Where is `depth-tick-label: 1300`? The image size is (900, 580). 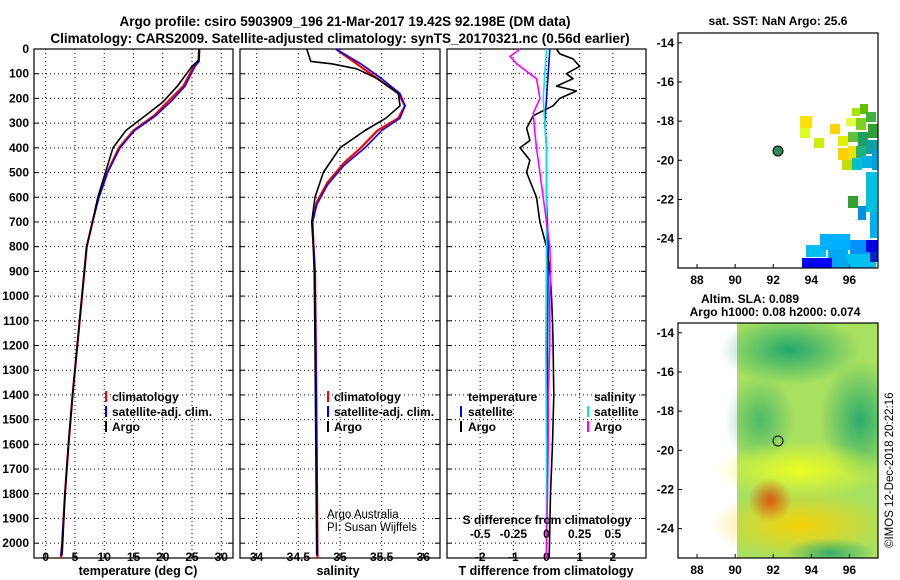 depth-tick-label: 1300 is located at coordinates (15, 370).